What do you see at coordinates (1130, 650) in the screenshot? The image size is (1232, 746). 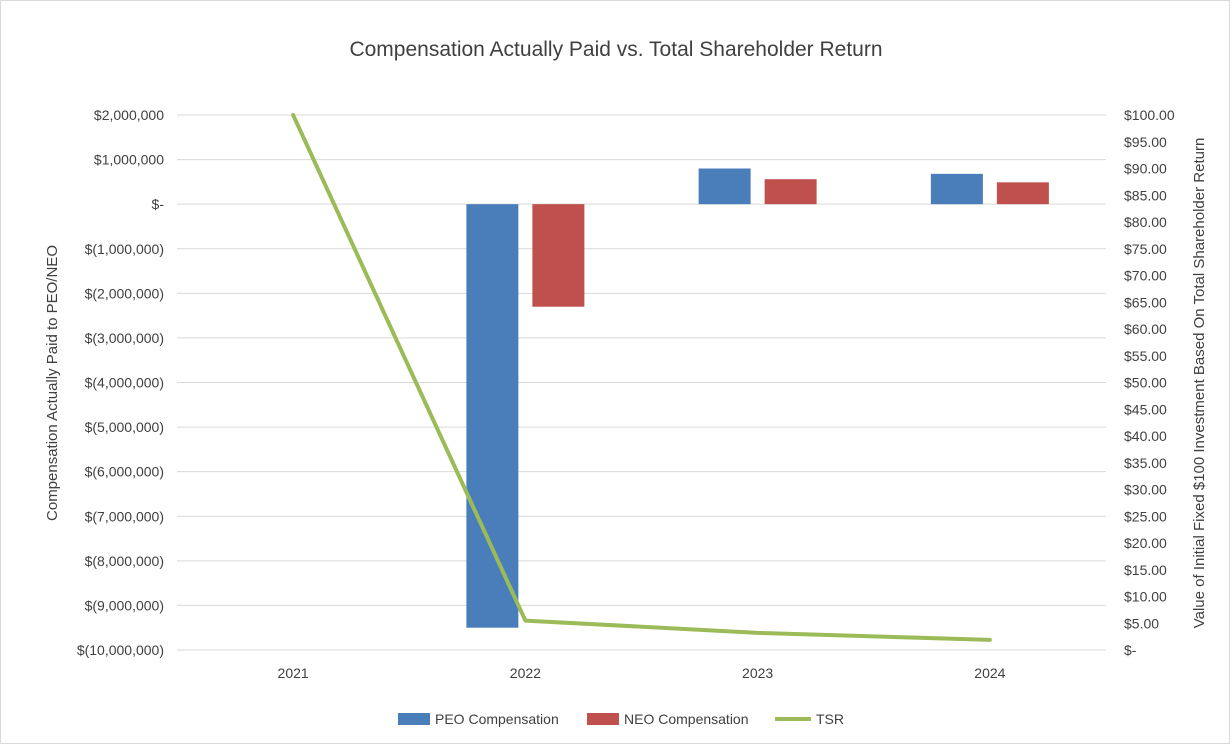 I see `right-tick-label: $-` at bounding box center [1130, 650].